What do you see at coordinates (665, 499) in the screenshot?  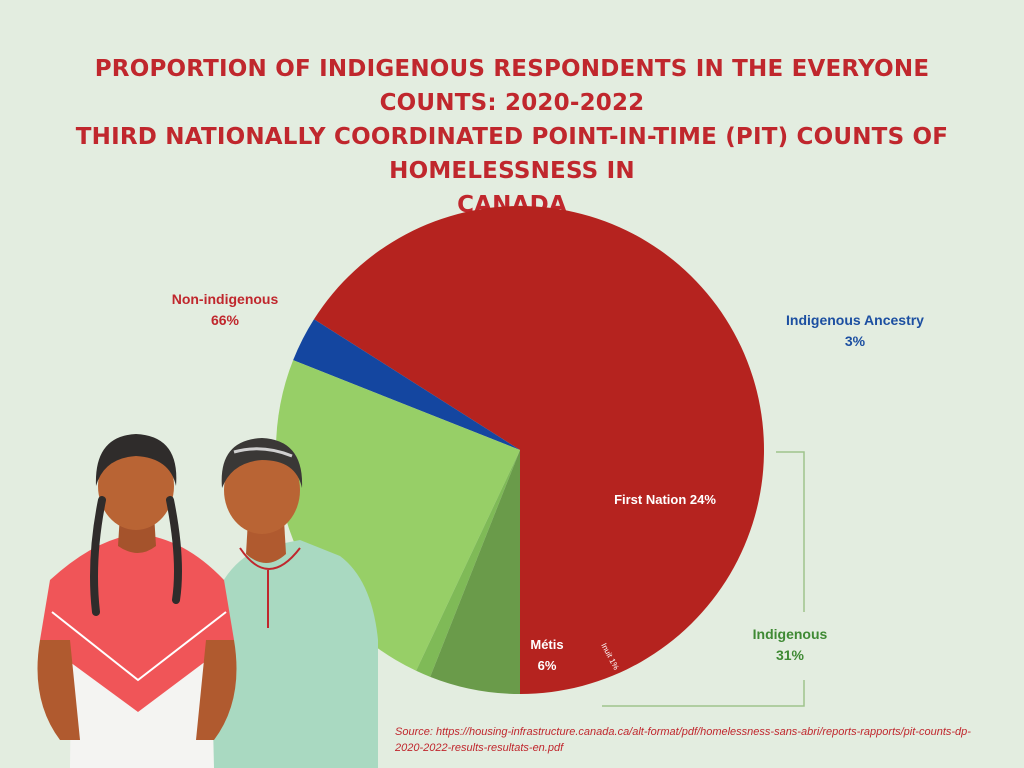 I see `label-first-nation: First Nation 24%` at bounding box center [665, 499].